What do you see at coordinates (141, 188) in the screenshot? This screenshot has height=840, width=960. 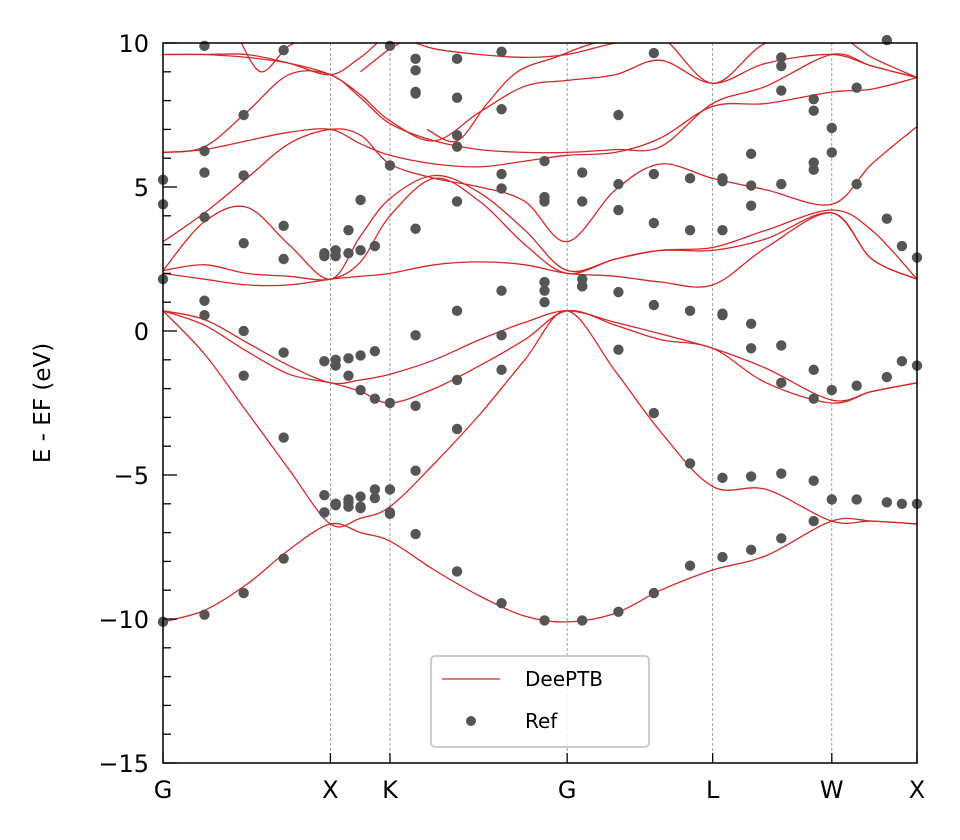 I see `y-tick-label: 5` at bounding box center [141, 188].